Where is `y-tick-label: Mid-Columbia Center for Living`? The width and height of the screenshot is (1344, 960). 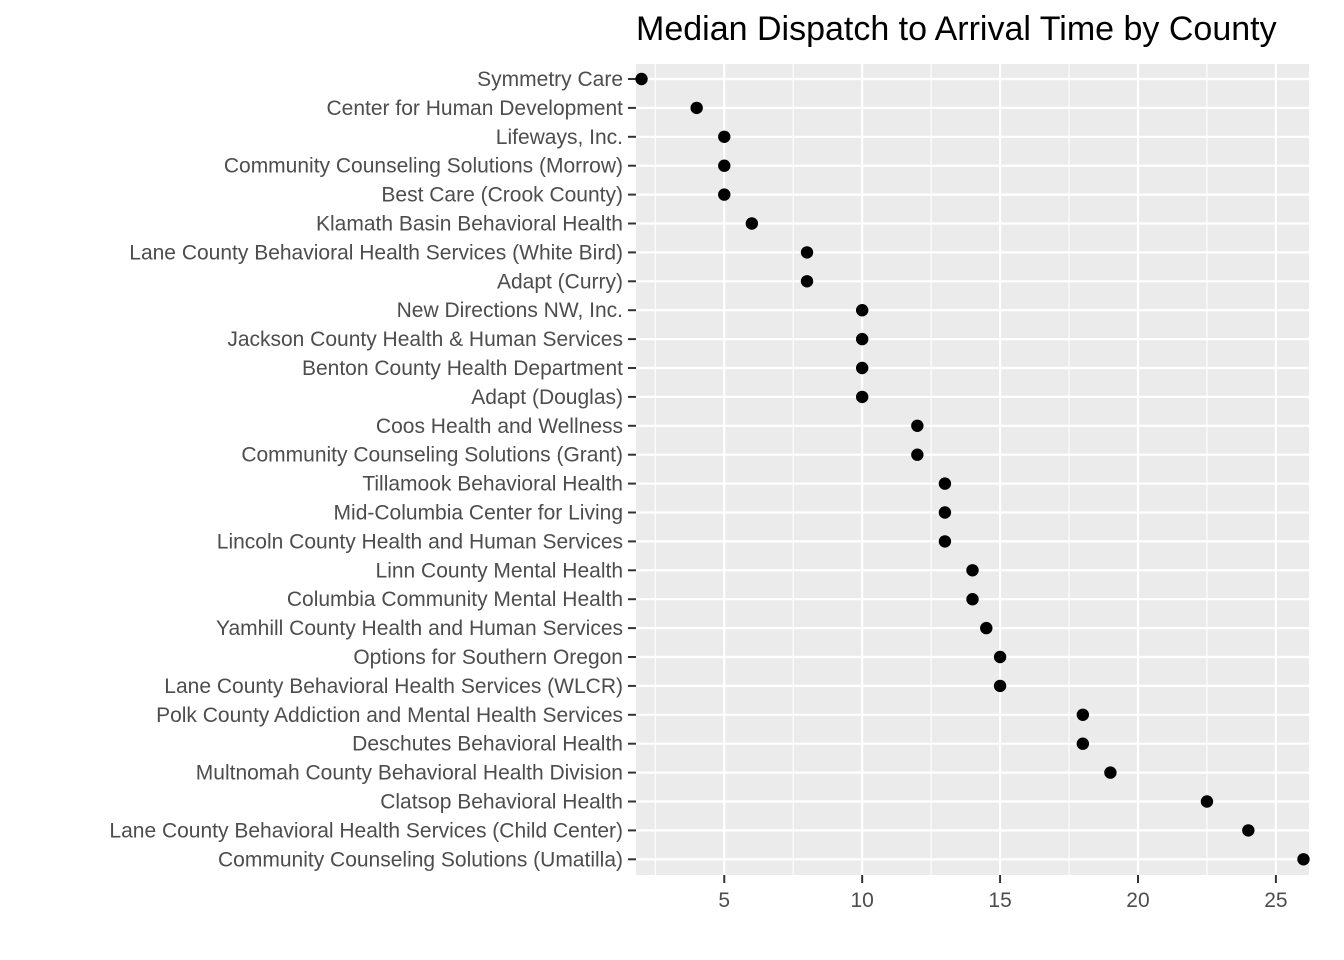 y-tick-label: Mid-Columbia Center for Living is located at coordinates (478, 513).